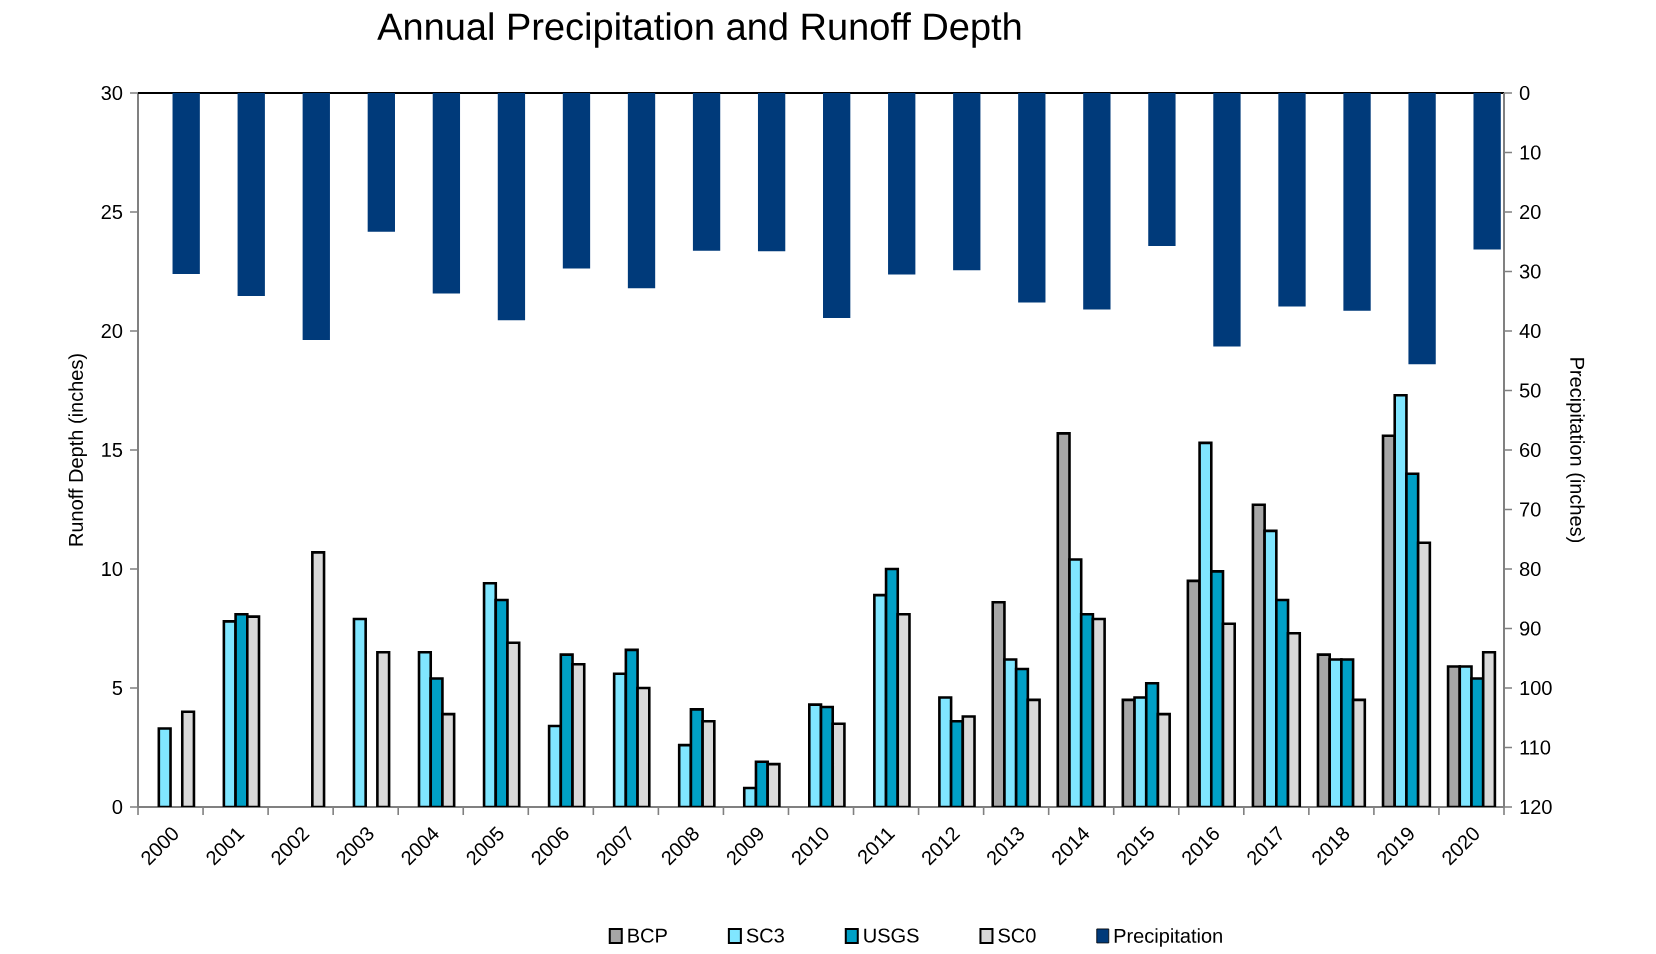 The image size is (1656, 954). Describe the element at coordinates (1530, 152) in the screenshot. I see `y2-tick-label: 10` at that location.